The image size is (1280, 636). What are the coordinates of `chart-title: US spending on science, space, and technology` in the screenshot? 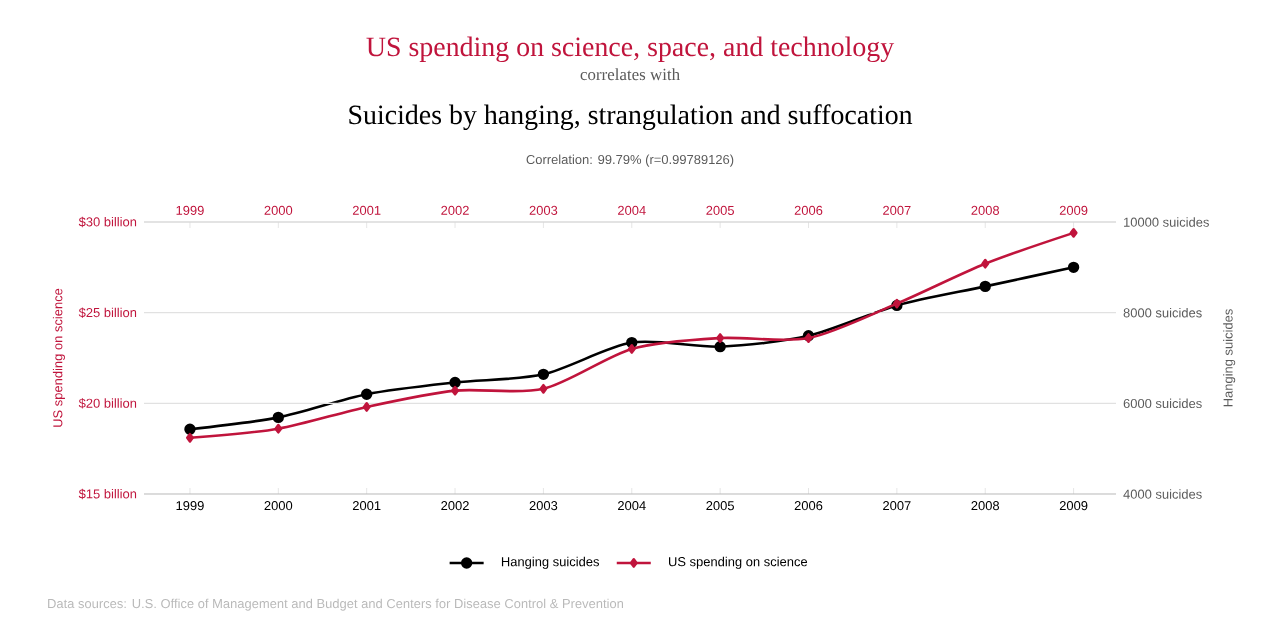 It's located at (630, 49).